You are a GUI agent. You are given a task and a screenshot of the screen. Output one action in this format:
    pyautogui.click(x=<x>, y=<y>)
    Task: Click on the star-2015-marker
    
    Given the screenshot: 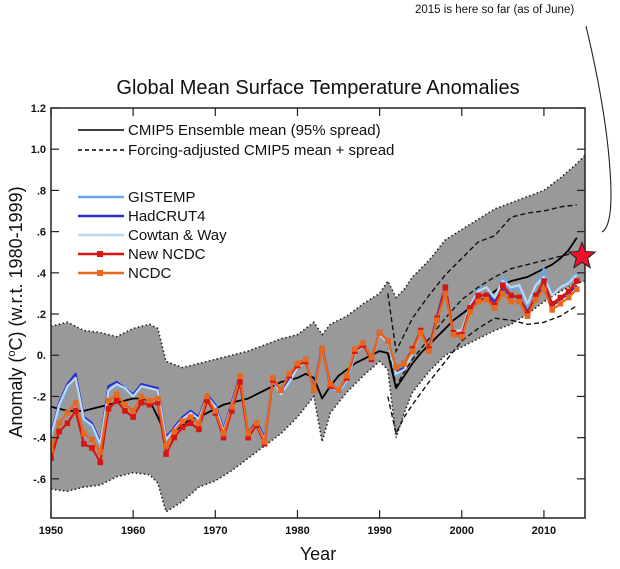 What is the action you would take?
    pyautogui.click(x=582, y=254)
    